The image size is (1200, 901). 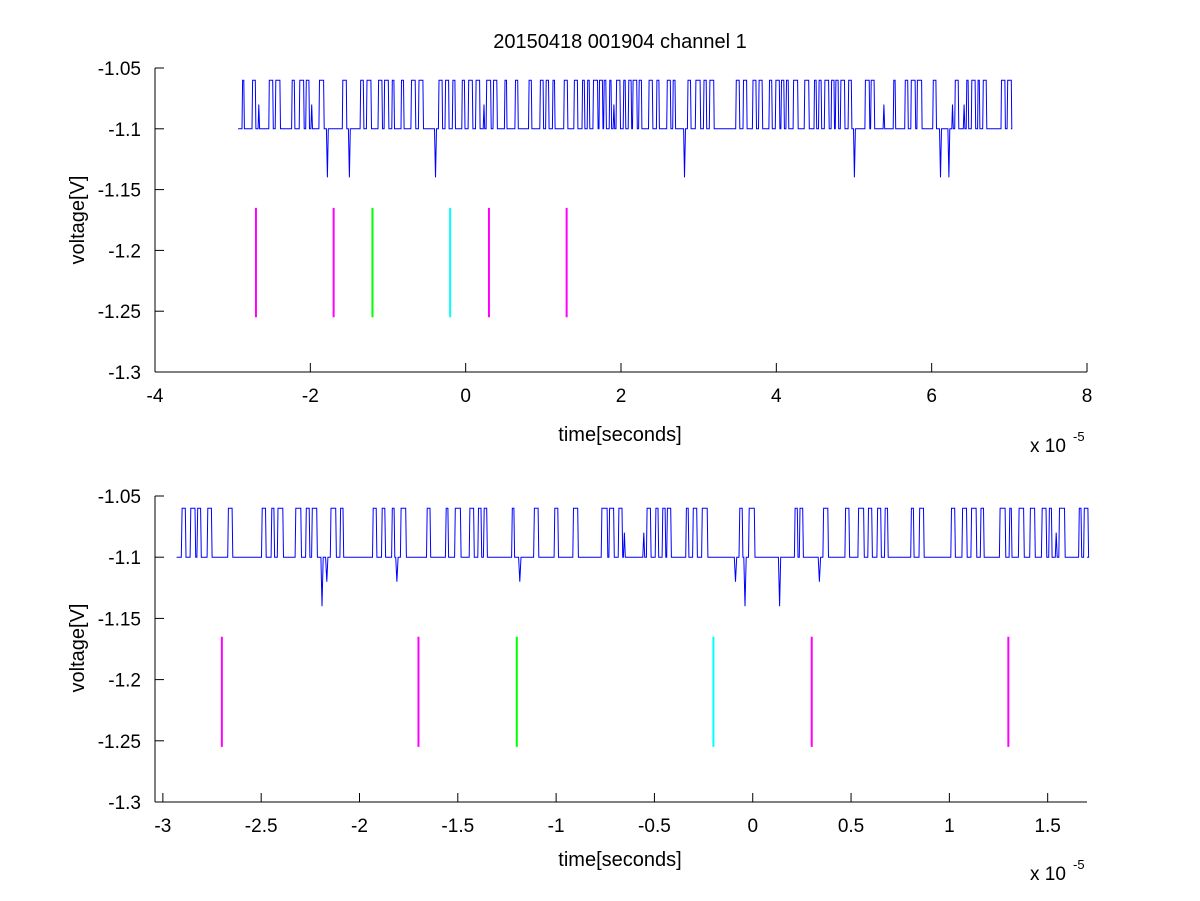 What do you see at coordinates (162, 826) in the screenshot?
I see `x-tick-label: -3` at bounding box center [162, 826].